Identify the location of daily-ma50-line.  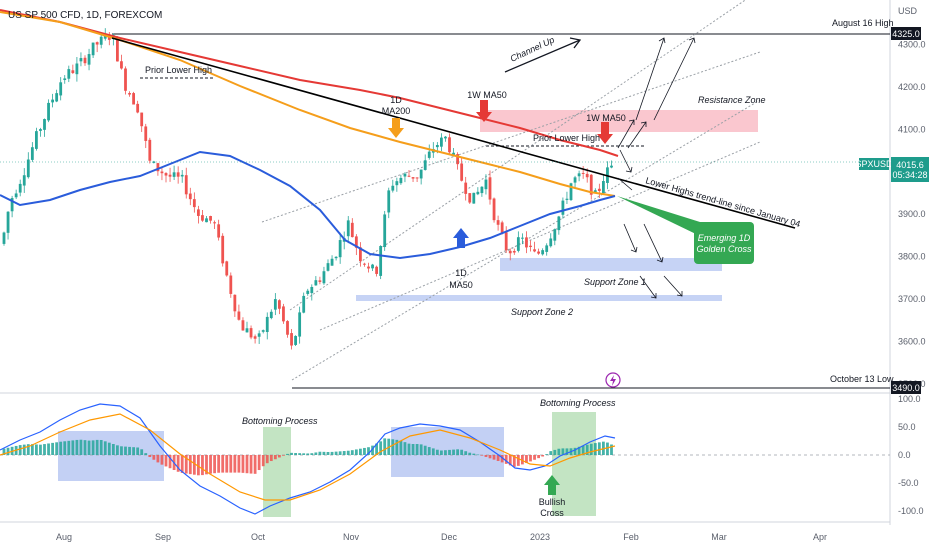
(308, 205).